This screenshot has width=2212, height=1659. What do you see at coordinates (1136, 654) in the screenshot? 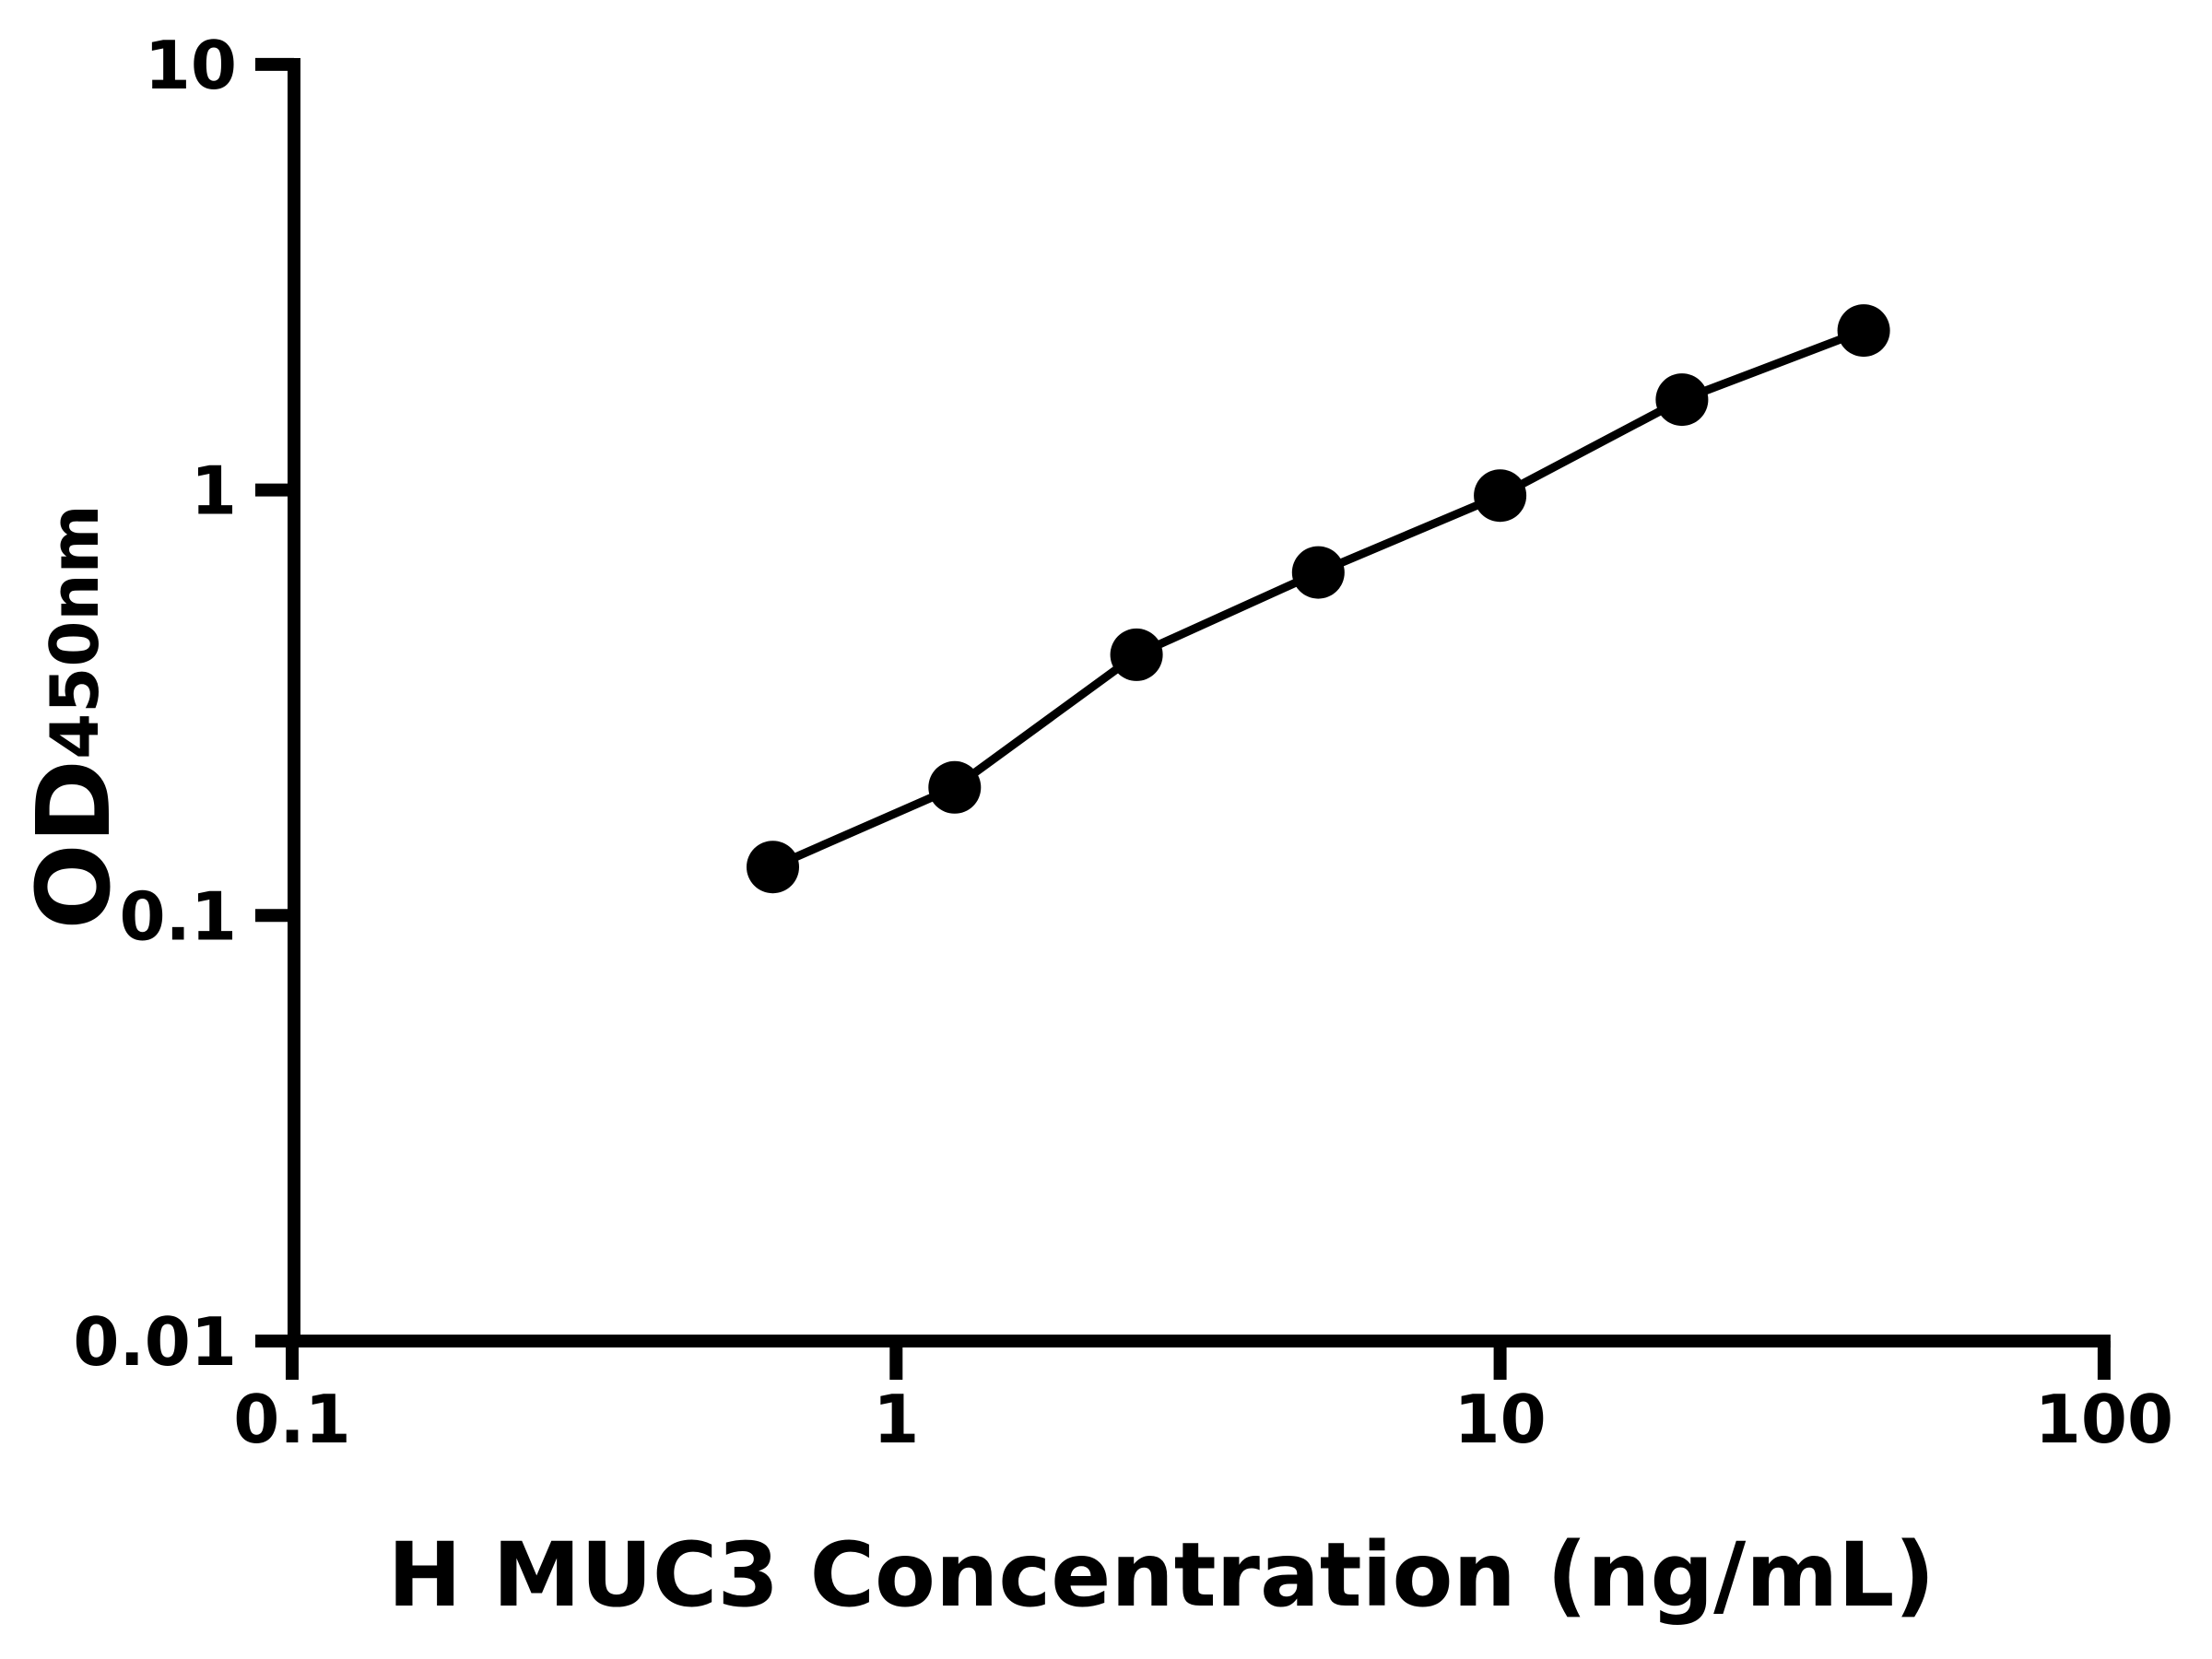
I see `data-point-2.5ngml` at bounding box center [1136, 654].